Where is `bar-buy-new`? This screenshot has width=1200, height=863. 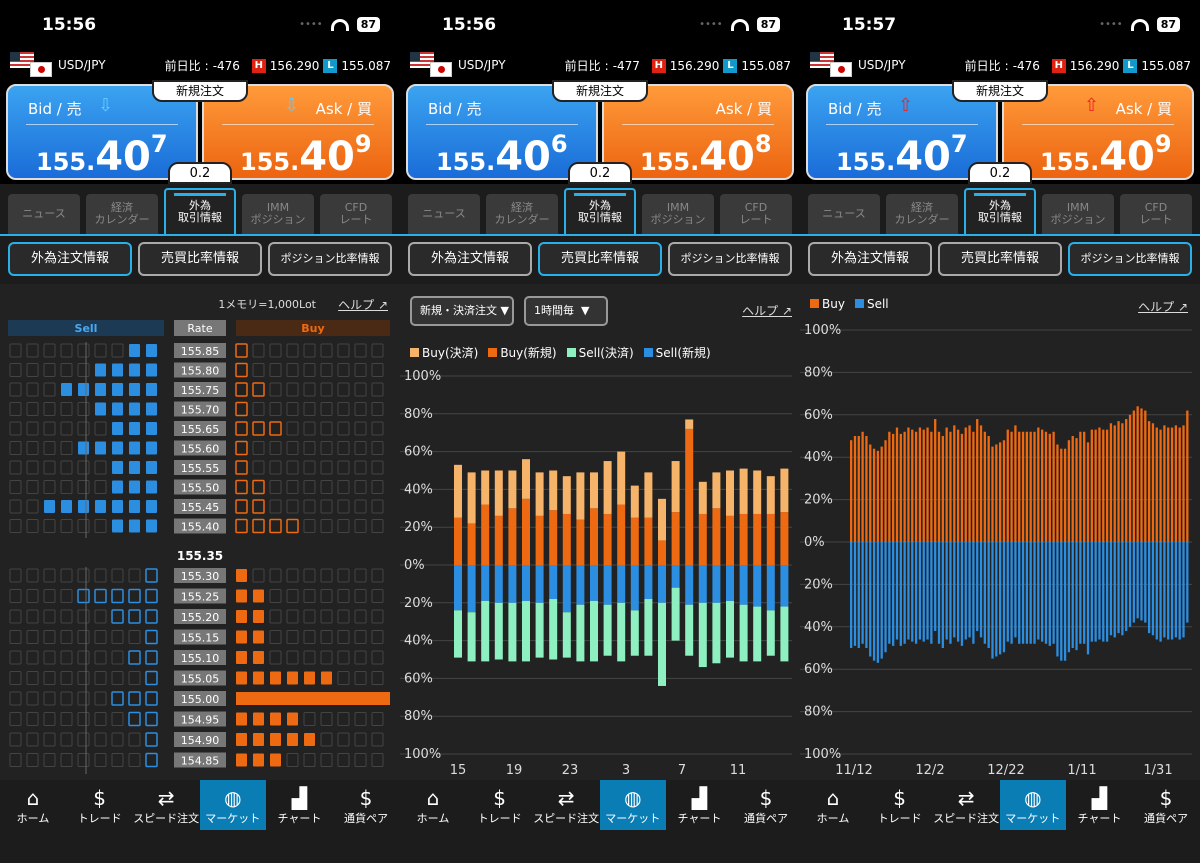
bar-buy-new is located at coordinates (458, 541).